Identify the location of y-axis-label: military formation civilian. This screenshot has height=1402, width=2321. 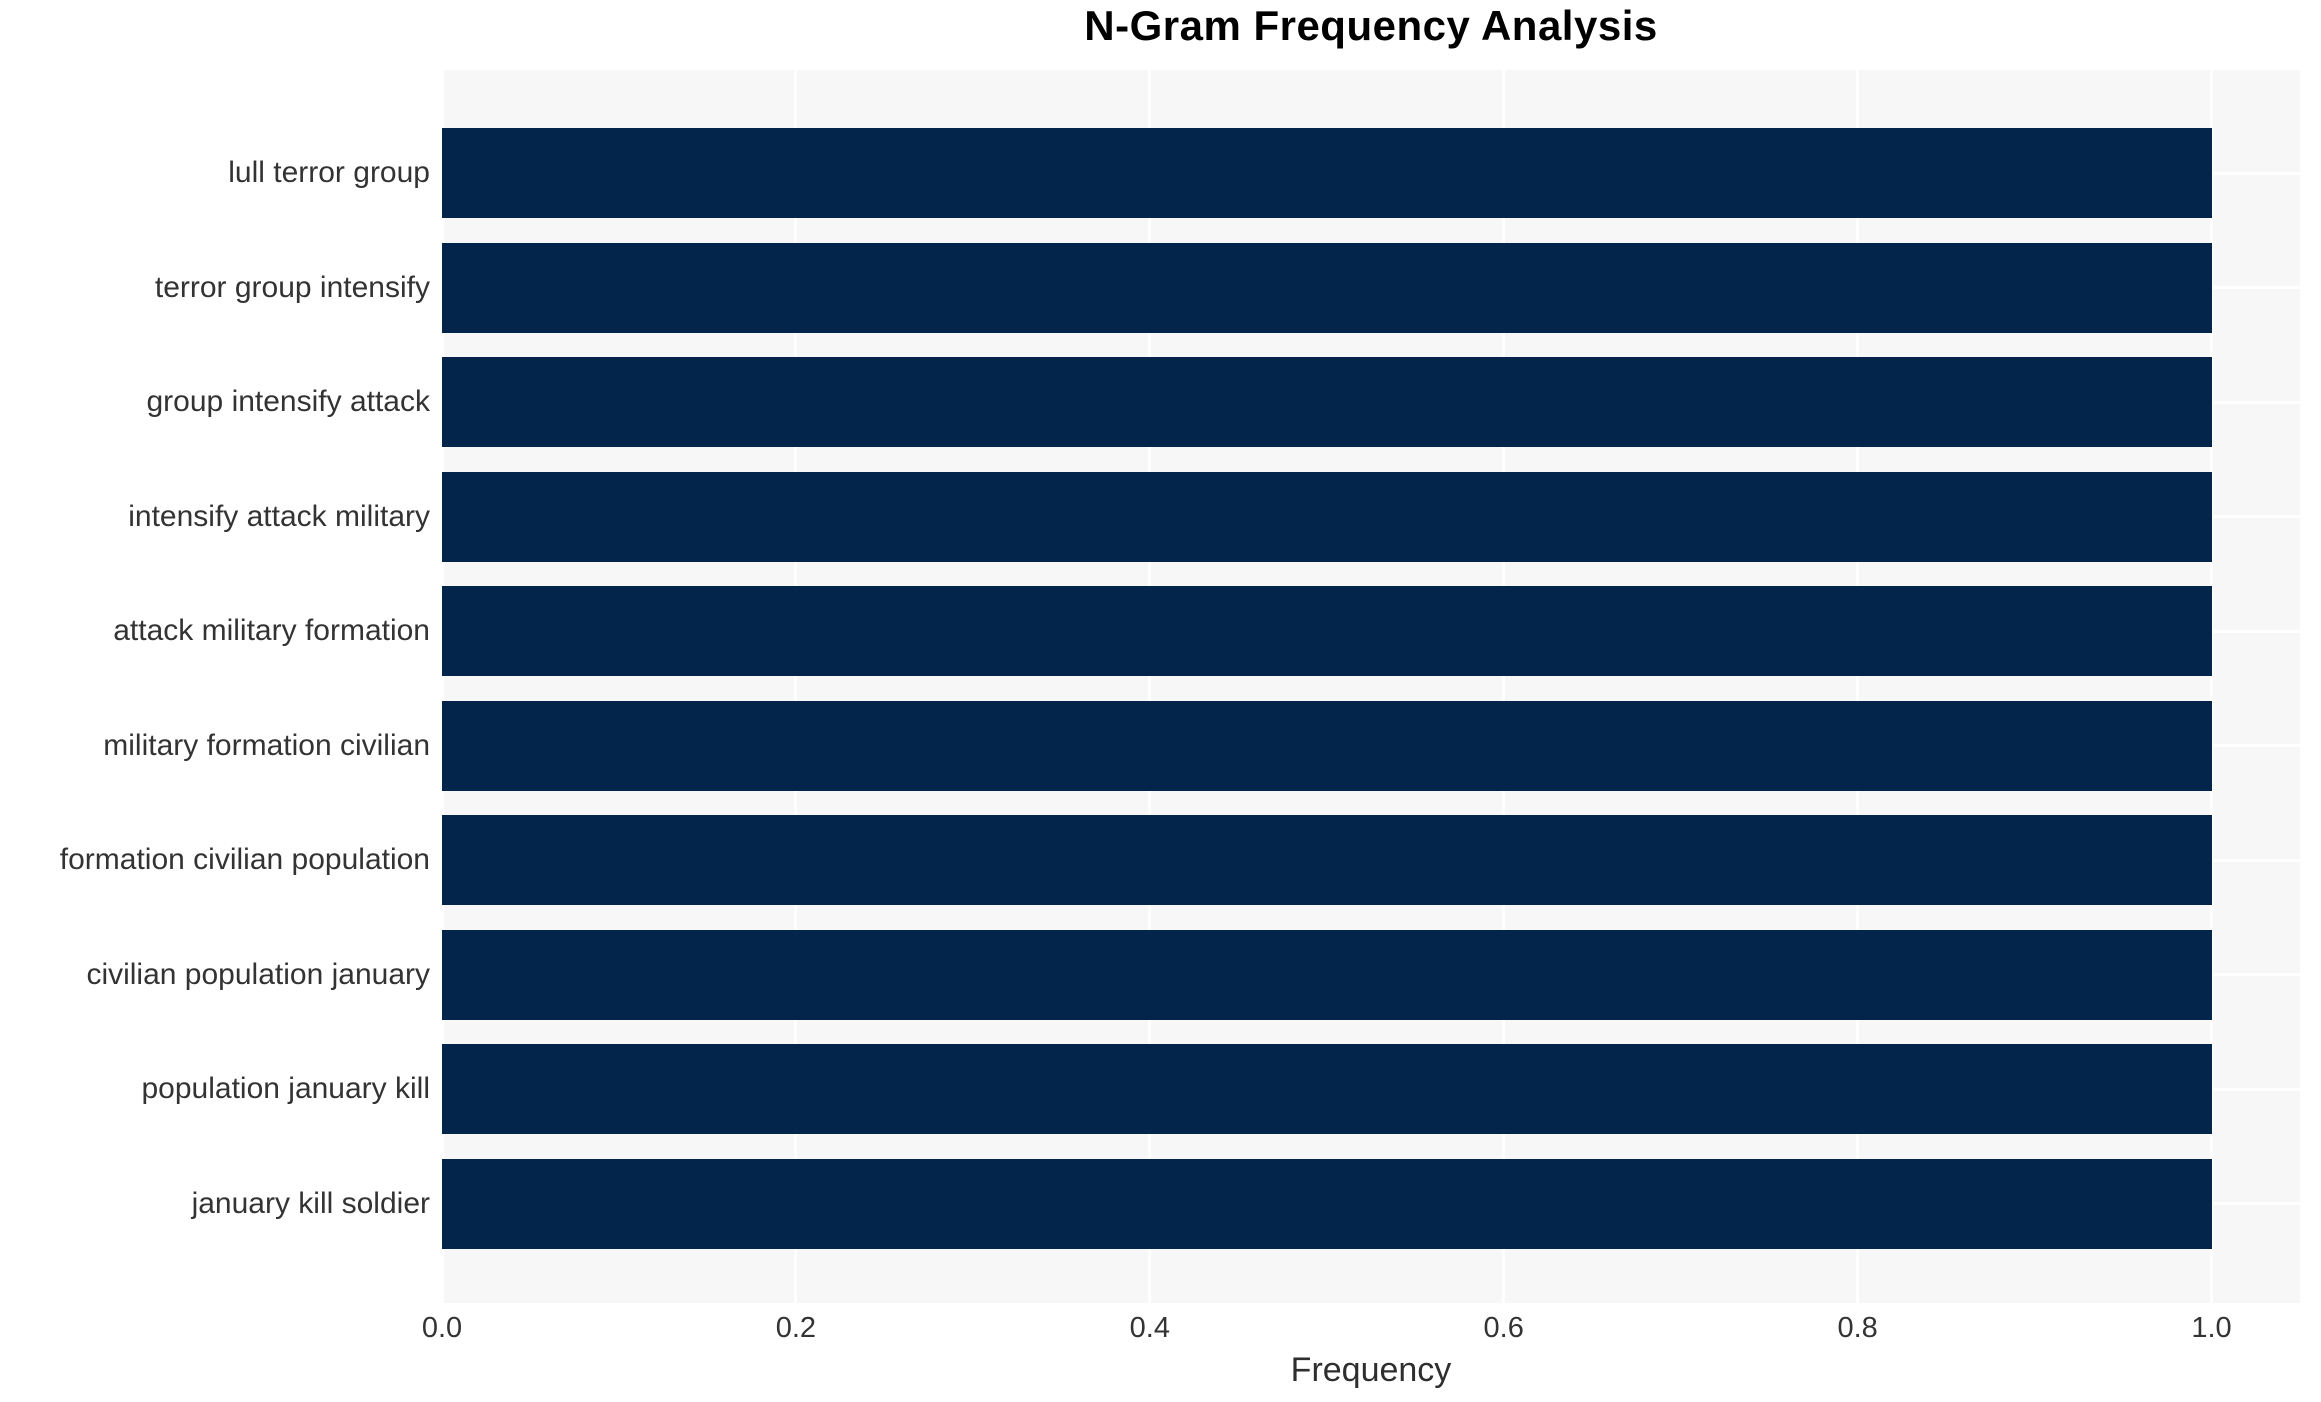
(266, 745).